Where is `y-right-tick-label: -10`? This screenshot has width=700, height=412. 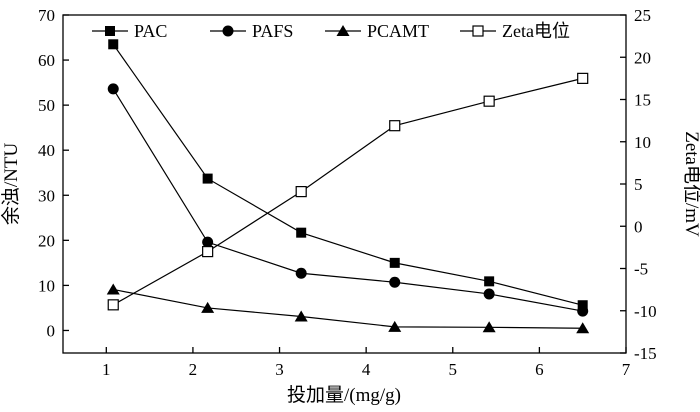
y-right-tick-label: -10 is located at coordinates (645, 311).